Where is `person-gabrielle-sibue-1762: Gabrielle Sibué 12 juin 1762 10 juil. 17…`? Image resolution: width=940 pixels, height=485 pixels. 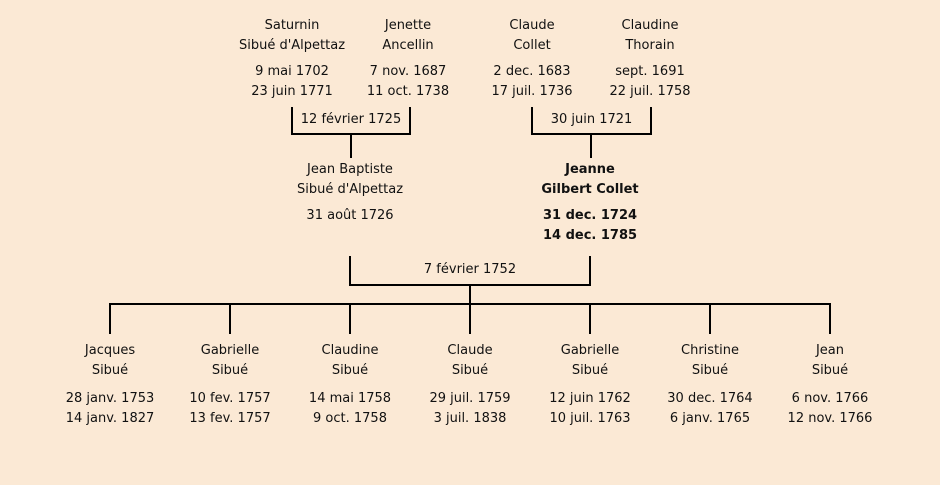 person-gabrielle-sibue-1762: Gabrielle Sibué 12 juin 1762 10 juil. 17… is located at coordinates (590, 385).